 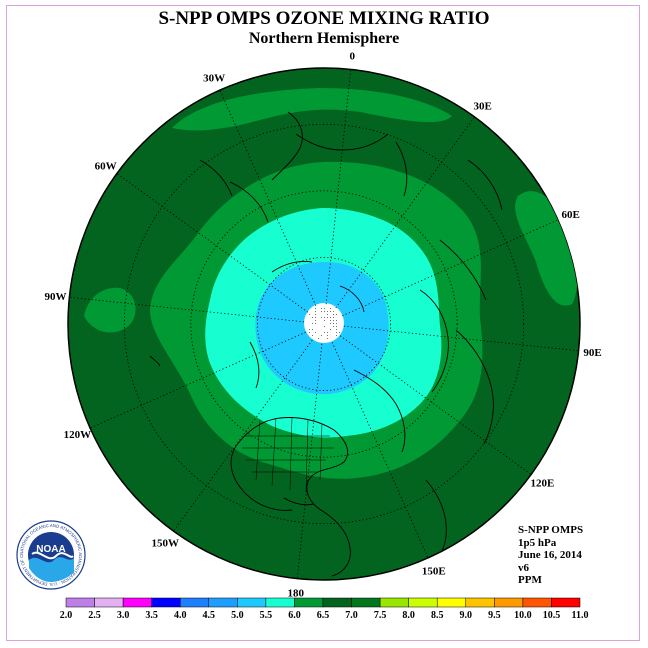 What do you see at coordinates (483, 107) in the screenshot?
I see `longitude-label: 30E` at bounding box center [483, 107].